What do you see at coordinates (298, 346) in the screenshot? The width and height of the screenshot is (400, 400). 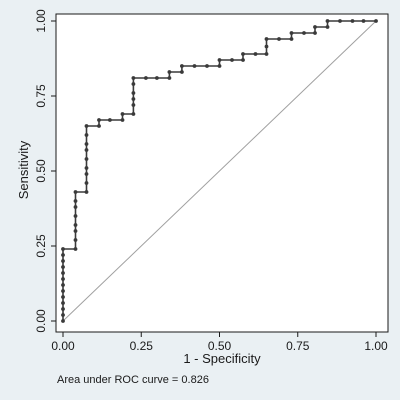 I see `x-tick-label: 0.75` at bounding box center [298, 346].